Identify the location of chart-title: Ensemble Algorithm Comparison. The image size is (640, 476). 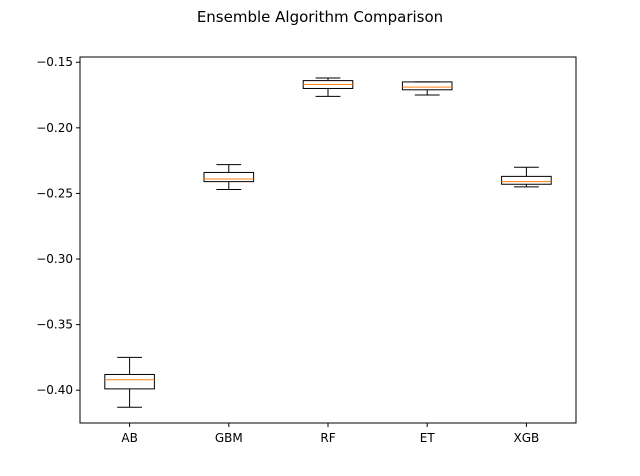
(320, 17).